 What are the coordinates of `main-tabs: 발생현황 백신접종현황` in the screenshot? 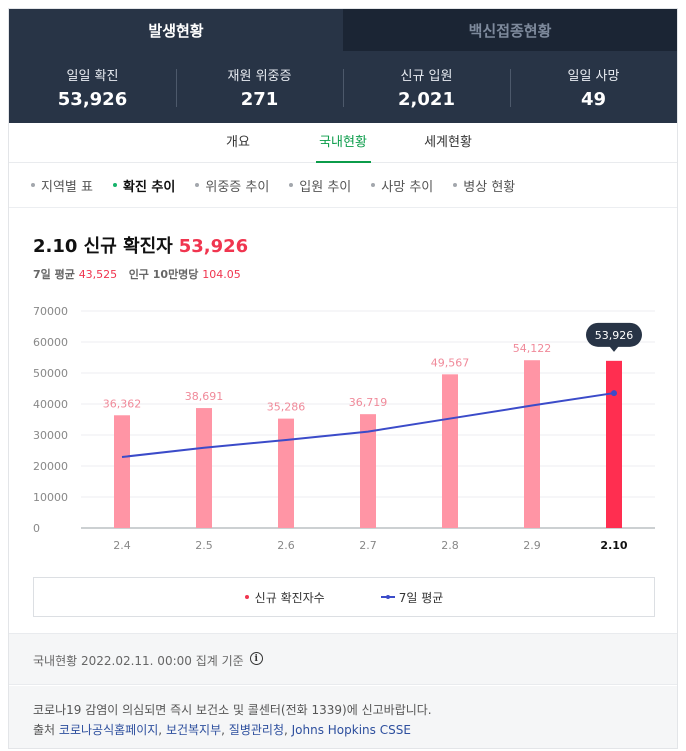 It's located at (343, 30).